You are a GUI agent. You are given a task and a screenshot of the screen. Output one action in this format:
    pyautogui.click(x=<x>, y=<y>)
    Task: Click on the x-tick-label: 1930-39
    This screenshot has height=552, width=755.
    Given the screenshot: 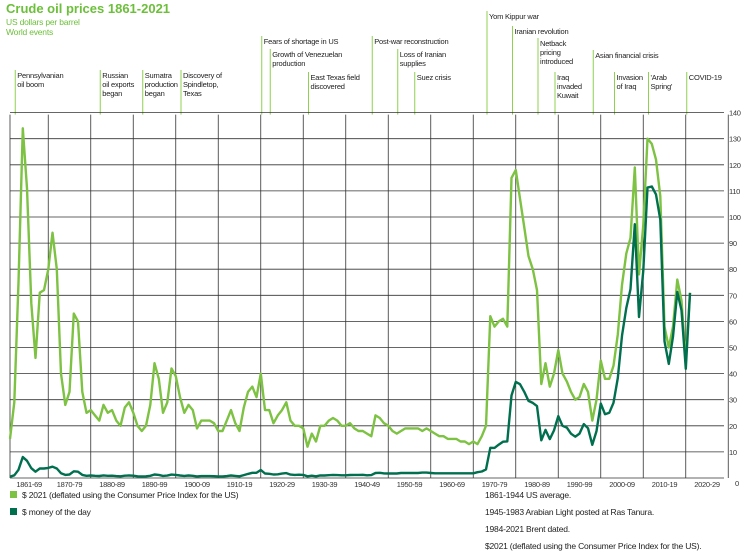 What is the action you would take?
    pyautogui.click(x=325, y=484)
    